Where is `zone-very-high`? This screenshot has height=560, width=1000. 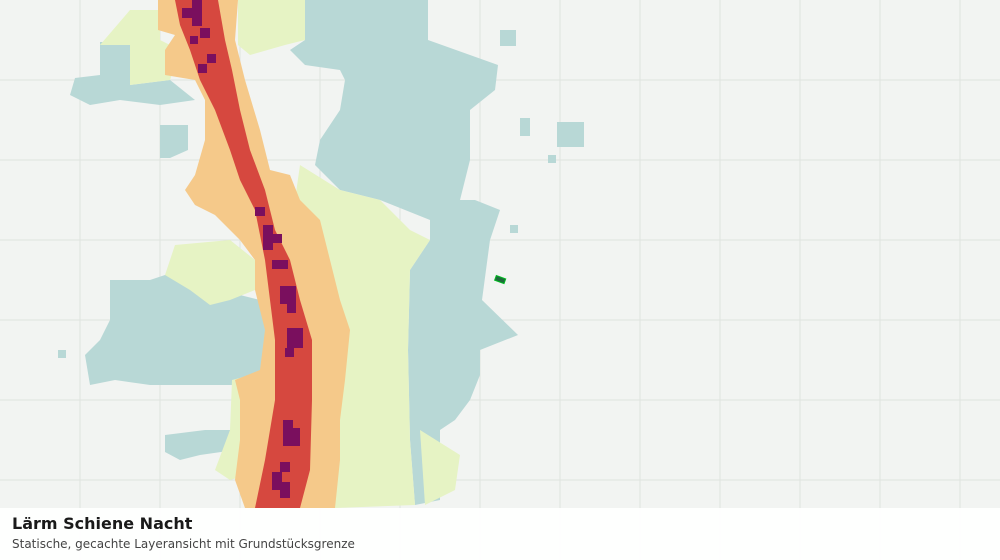
zone-very-high is located at coordinates (243, 254).